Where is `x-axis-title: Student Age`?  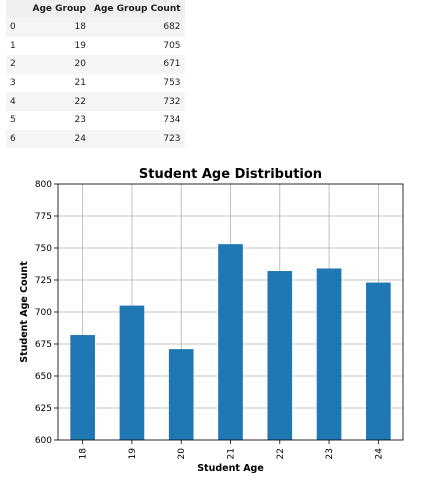 x-axis-title: Student Age is located at coordinates (230, 468).